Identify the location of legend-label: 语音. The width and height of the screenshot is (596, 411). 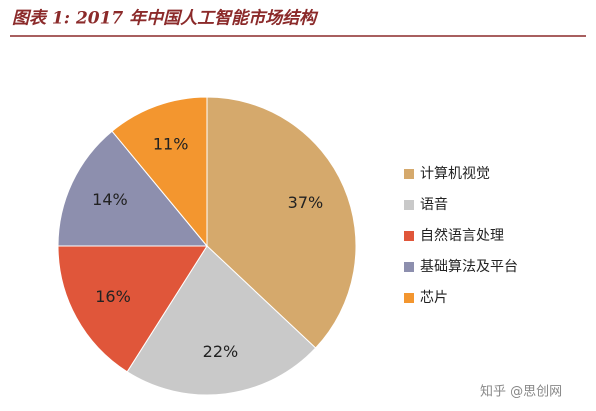
(434, 204).